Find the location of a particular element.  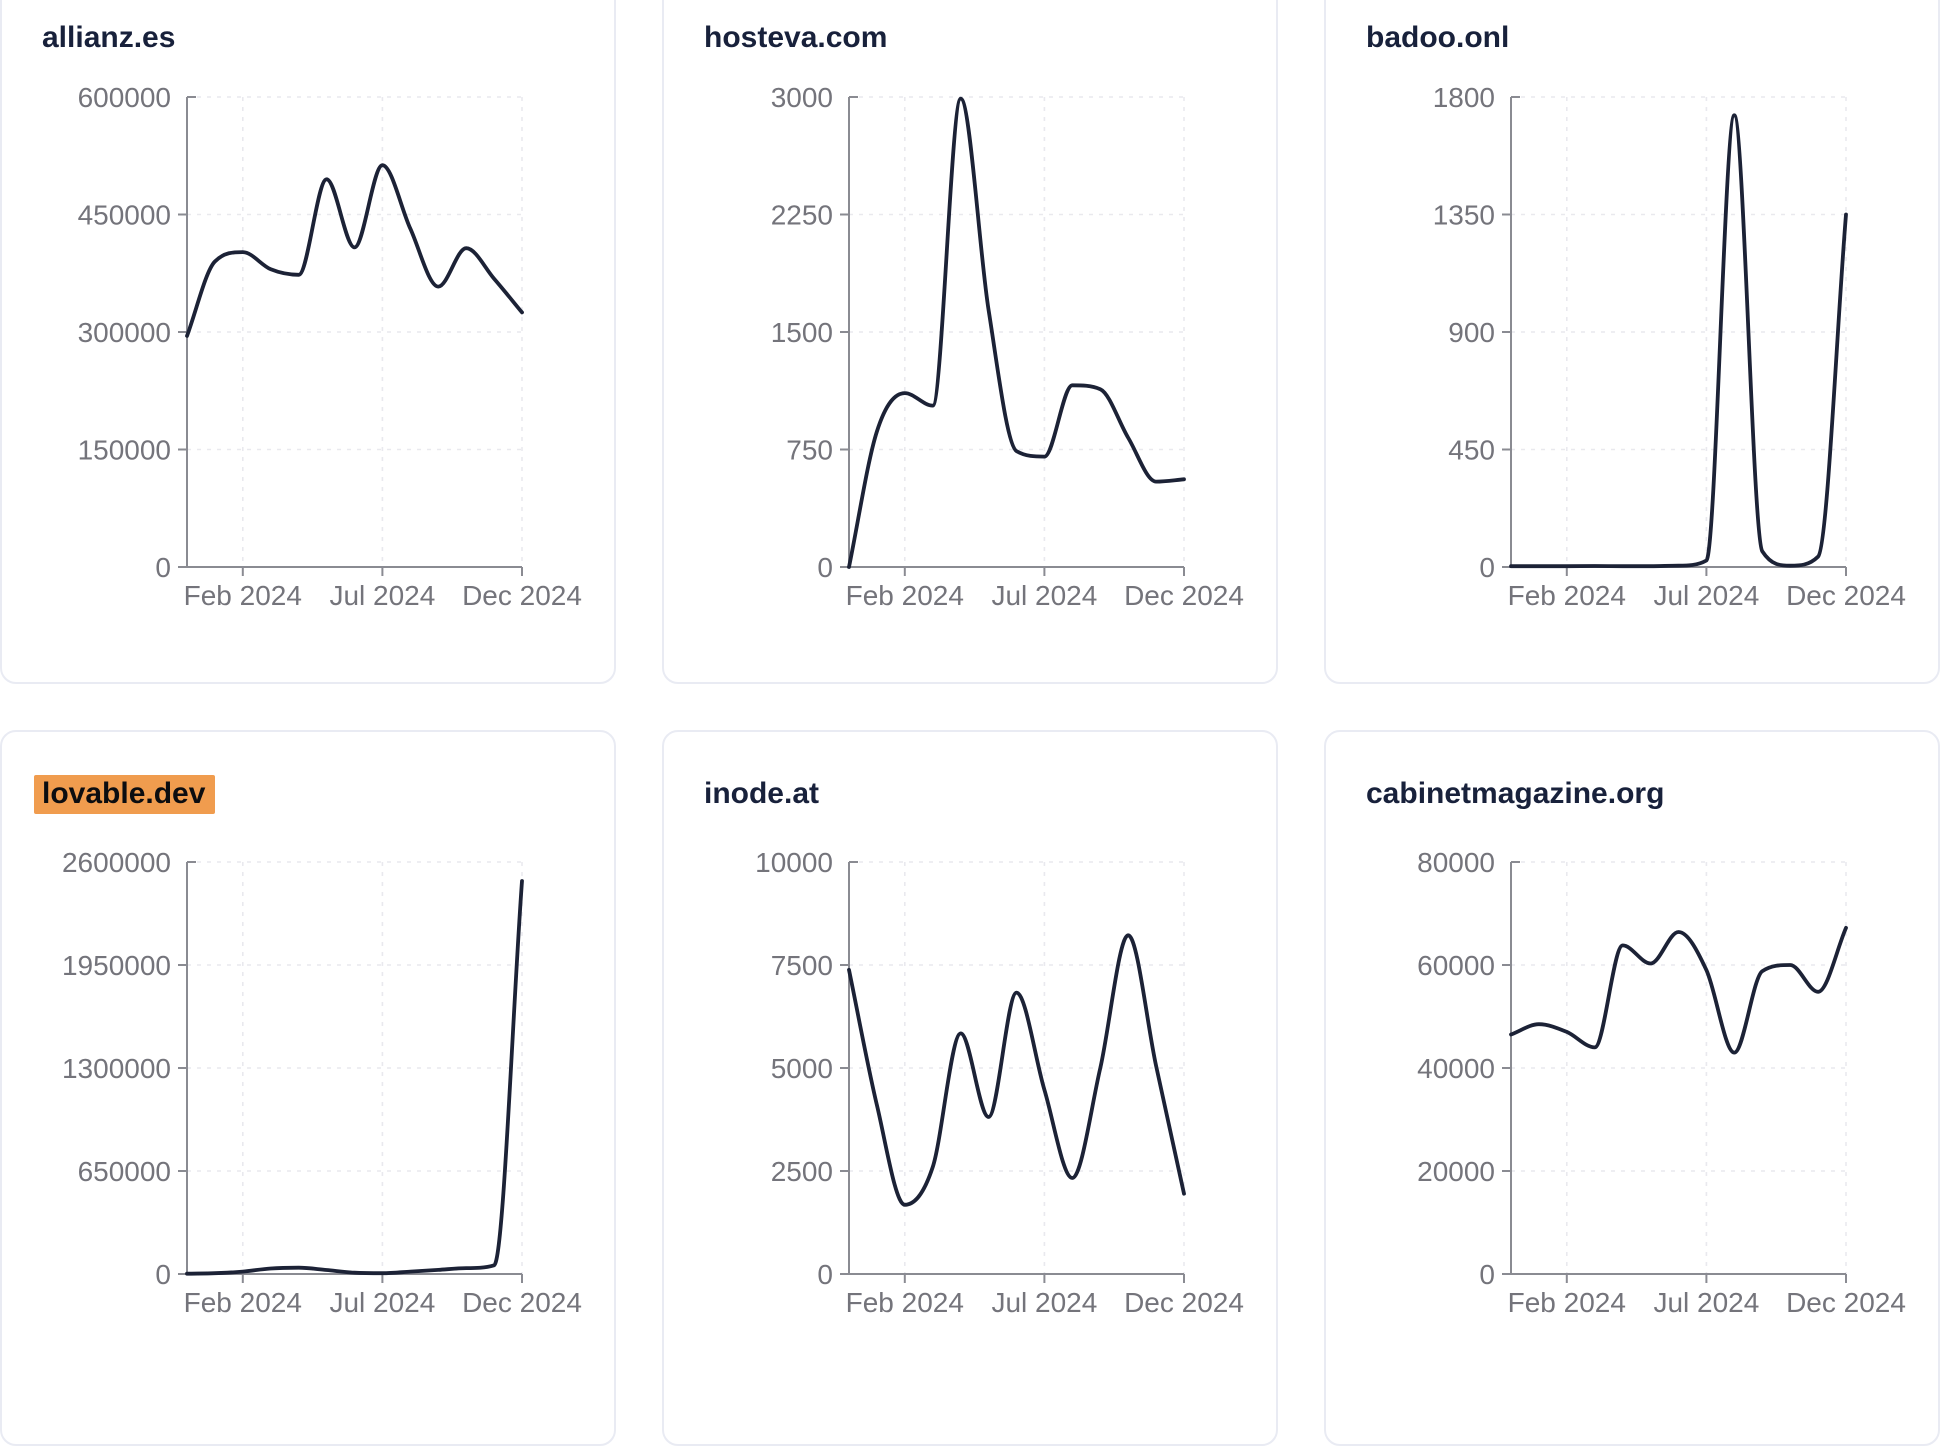

svg-text: 80000 is located at coordinates (1456, 862).